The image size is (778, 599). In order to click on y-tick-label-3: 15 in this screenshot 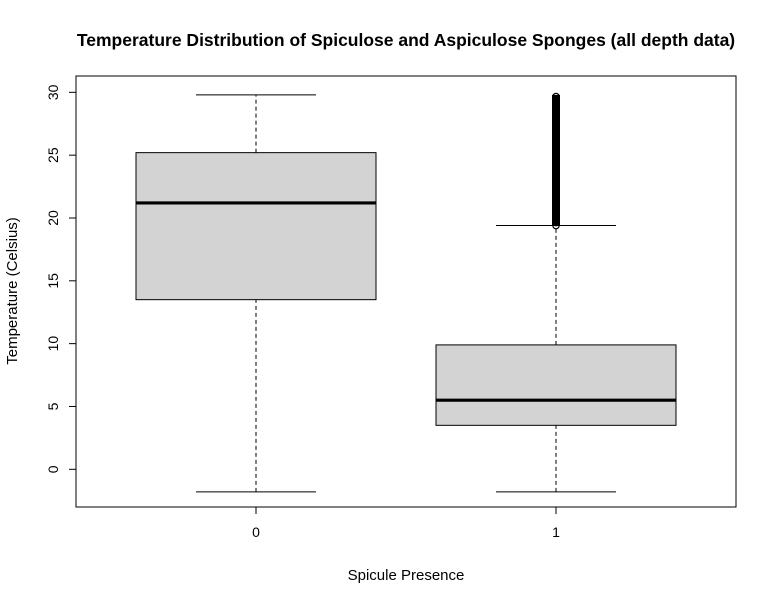, I will do `click(53, 281)`.